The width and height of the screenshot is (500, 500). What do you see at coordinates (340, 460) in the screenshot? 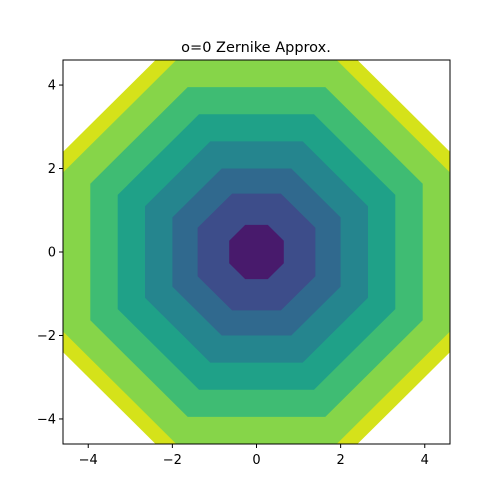
I see `x-tick-label: 2` at bounding box center [340, 460].